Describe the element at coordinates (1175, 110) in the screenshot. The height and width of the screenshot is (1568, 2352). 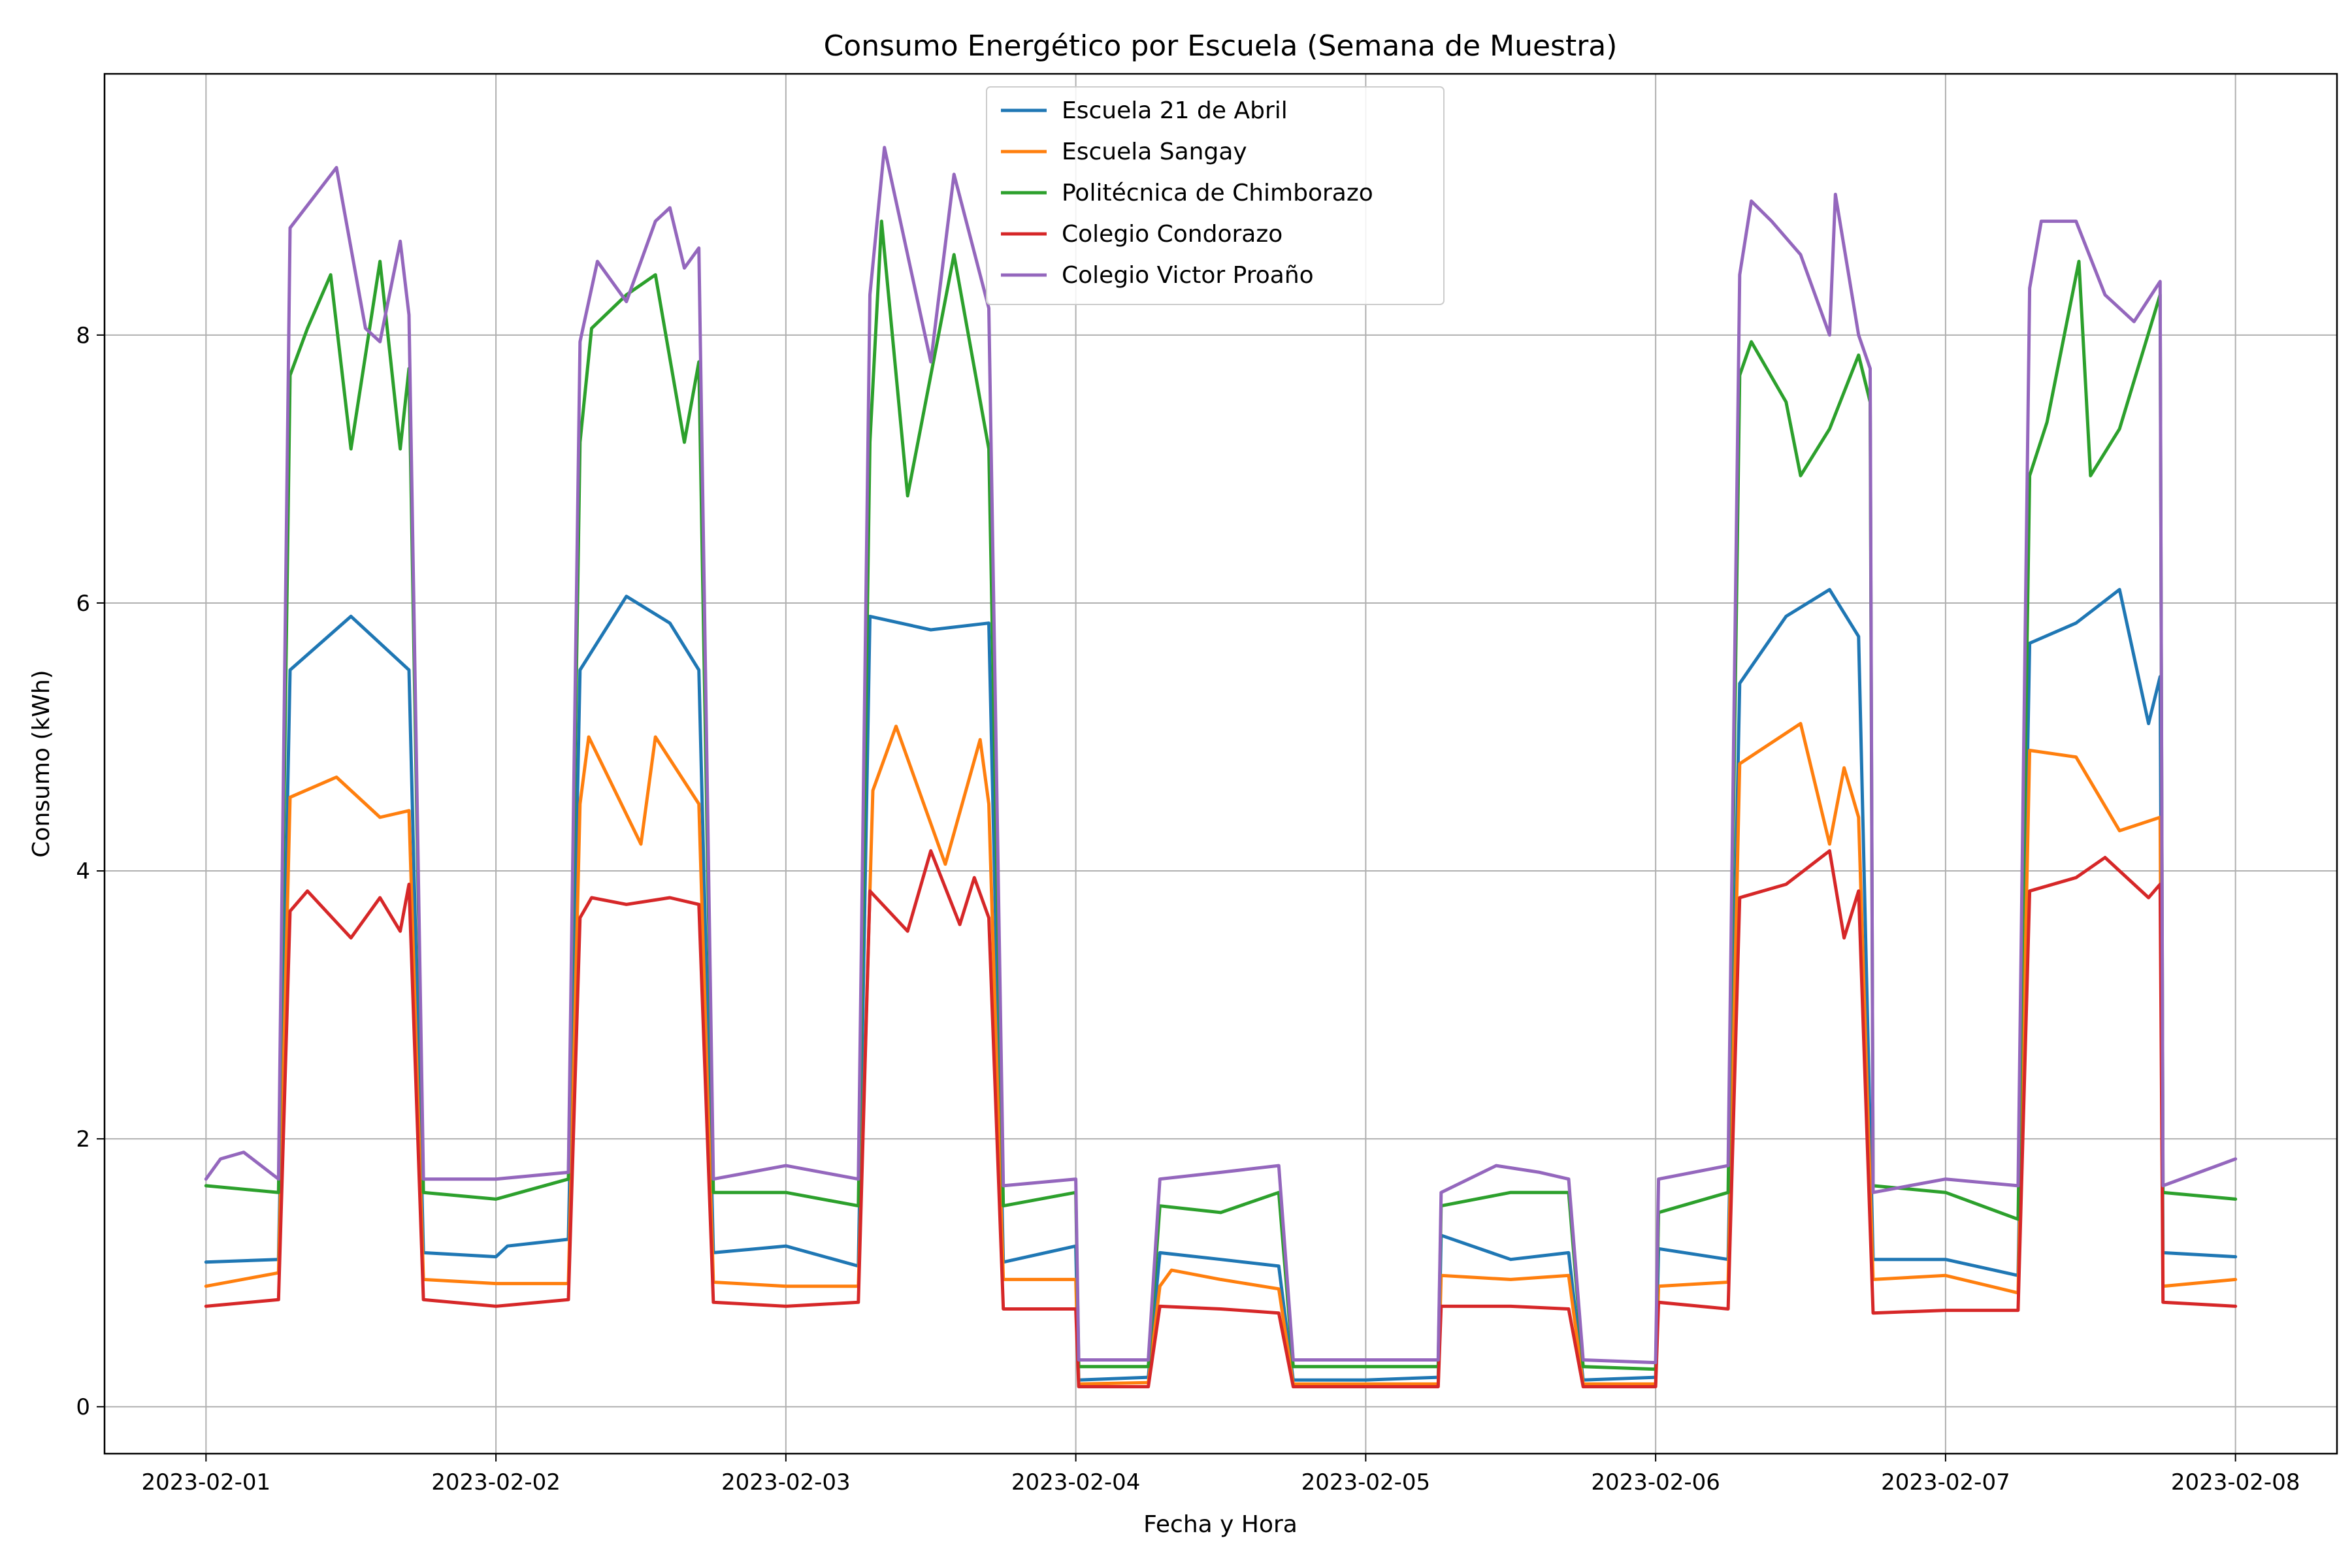
I see `legend-label: Escuela 21 de Abril` at that location.